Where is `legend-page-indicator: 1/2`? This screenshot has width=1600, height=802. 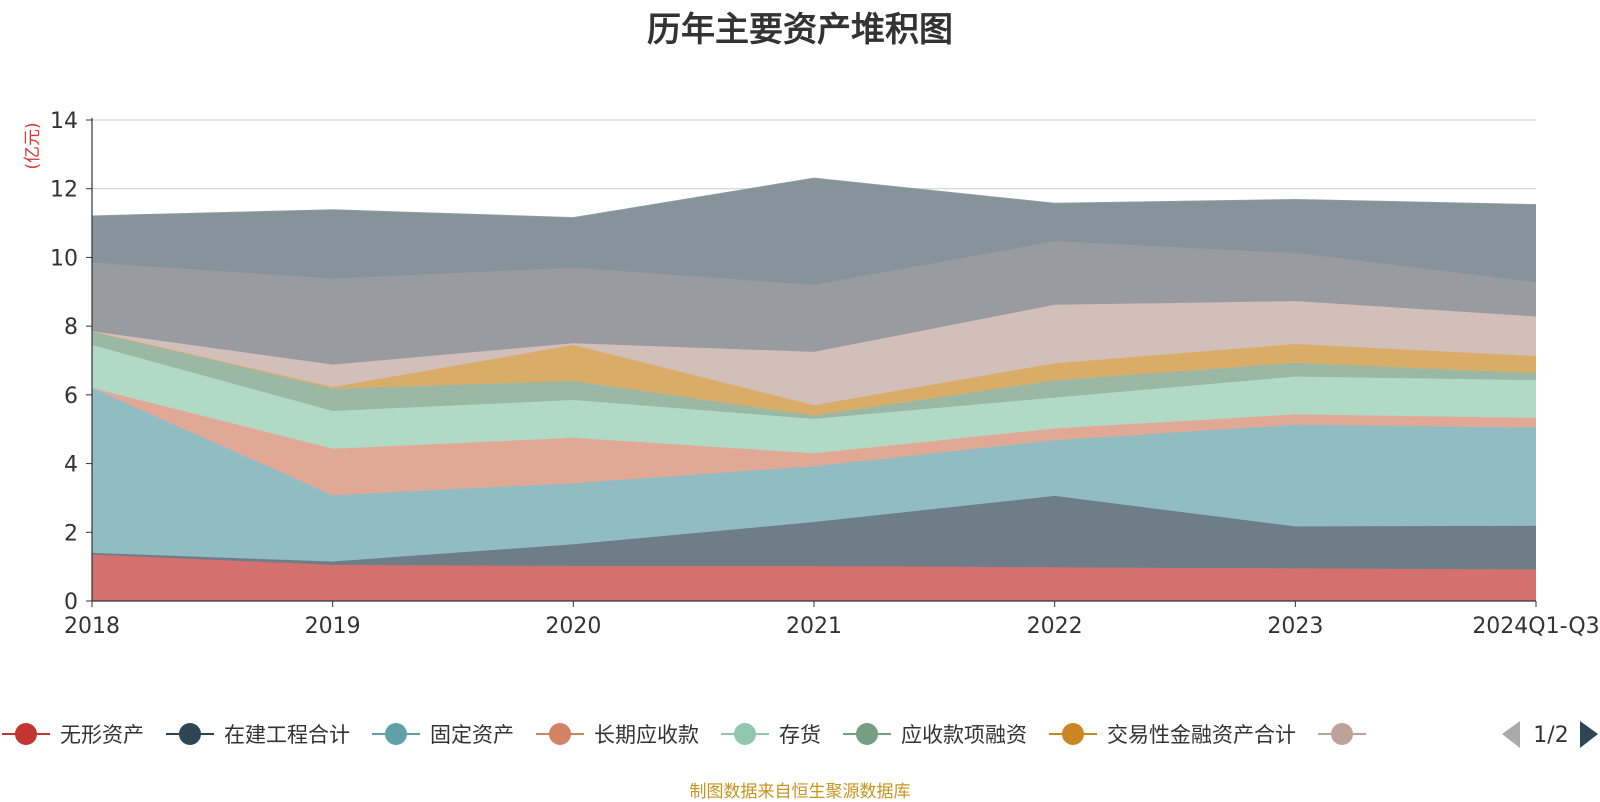 legend-page-indicator: 1/2 is located at coordinates (1550, 735).